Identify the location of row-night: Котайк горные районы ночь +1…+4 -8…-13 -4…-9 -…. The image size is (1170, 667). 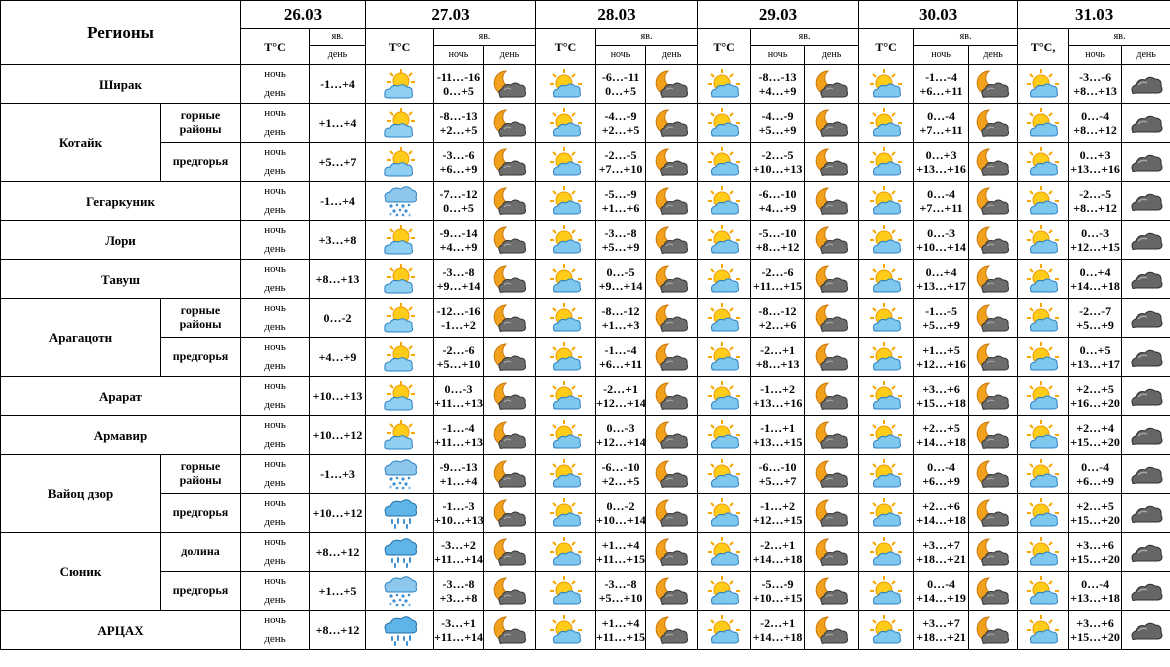
(585, 142).